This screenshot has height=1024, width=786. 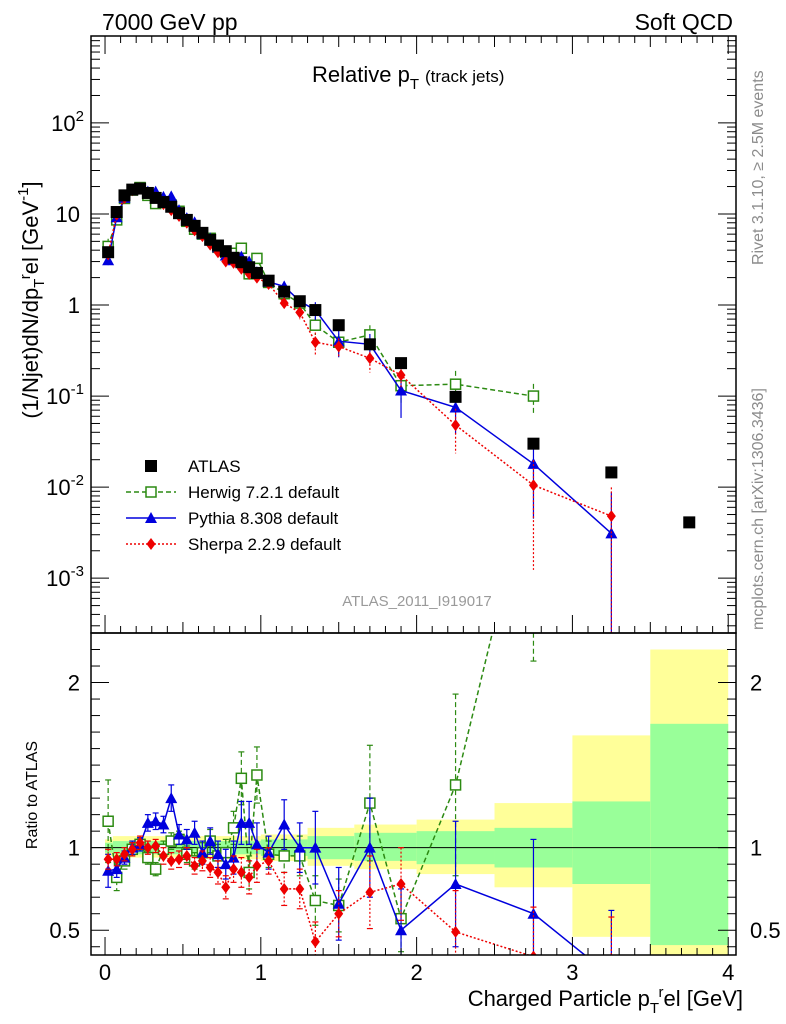 I want to click on y-main-tick-label-2: 10⁻¹, so click(x=65, y=395).